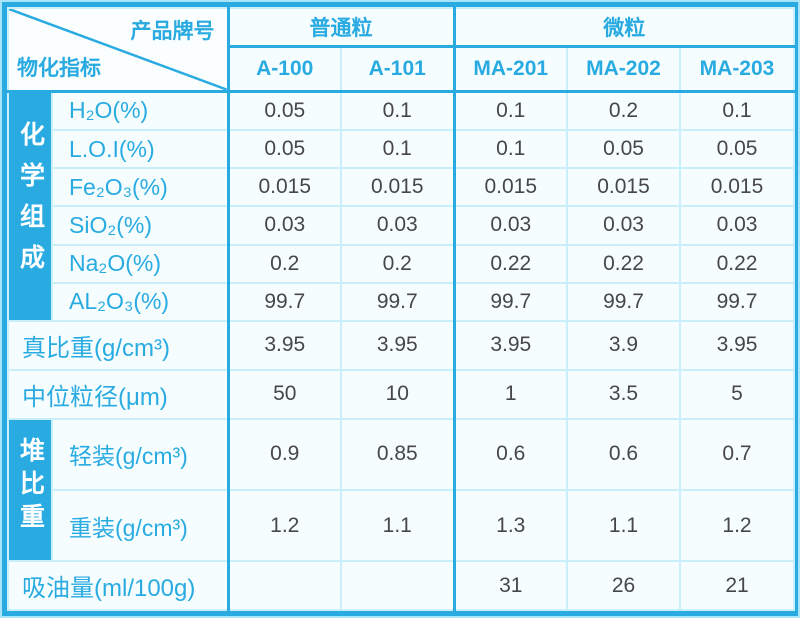 This screenshot has height=618, width=800. I want to click on column-header-a101: A-101, so click(398, 69).